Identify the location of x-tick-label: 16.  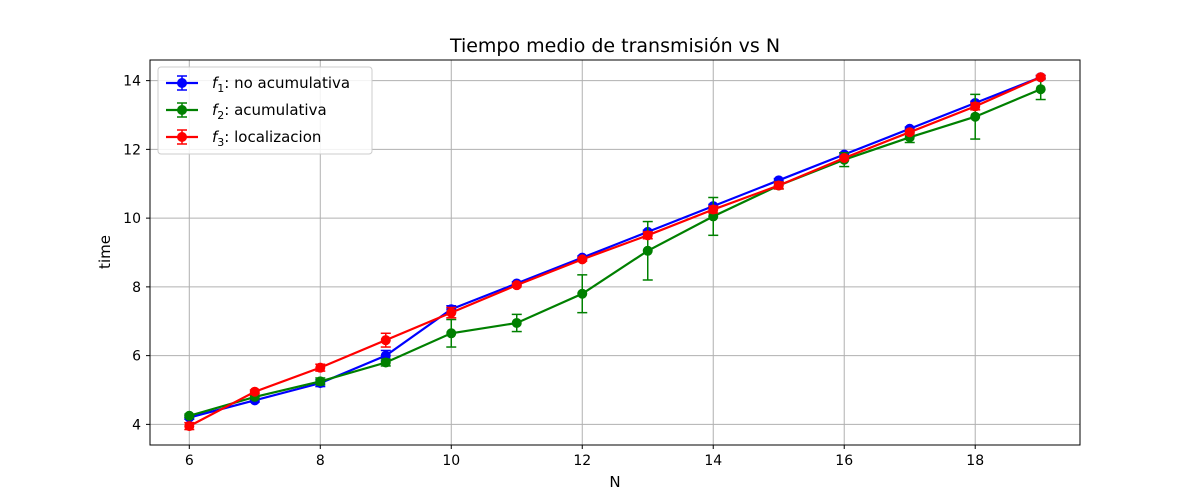
(844, 461).